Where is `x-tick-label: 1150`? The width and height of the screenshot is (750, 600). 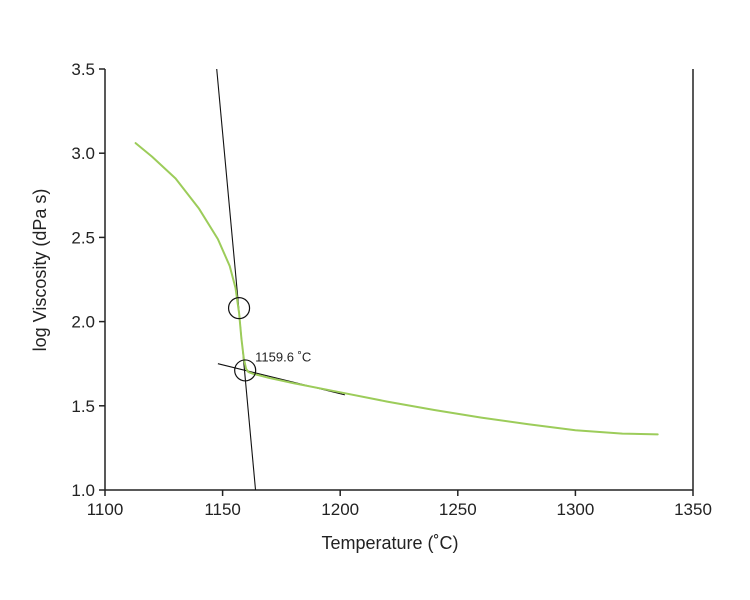
x-tick-label: 1150 is located at coordinates (222, 509).